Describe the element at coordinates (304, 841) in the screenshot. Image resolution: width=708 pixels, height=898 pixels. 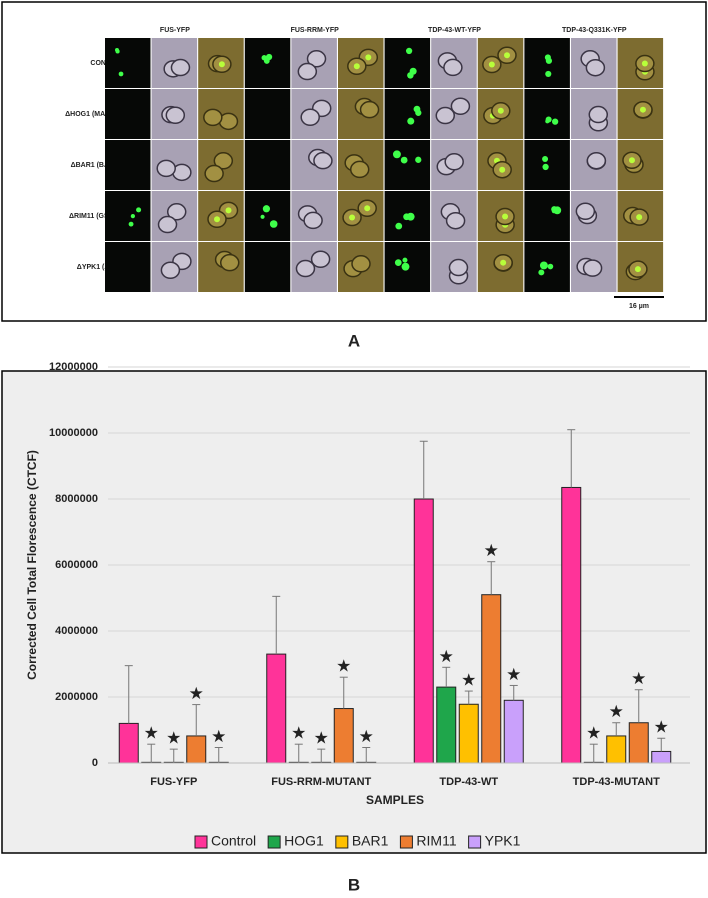
I see `legend-label: HOG1` at that location.